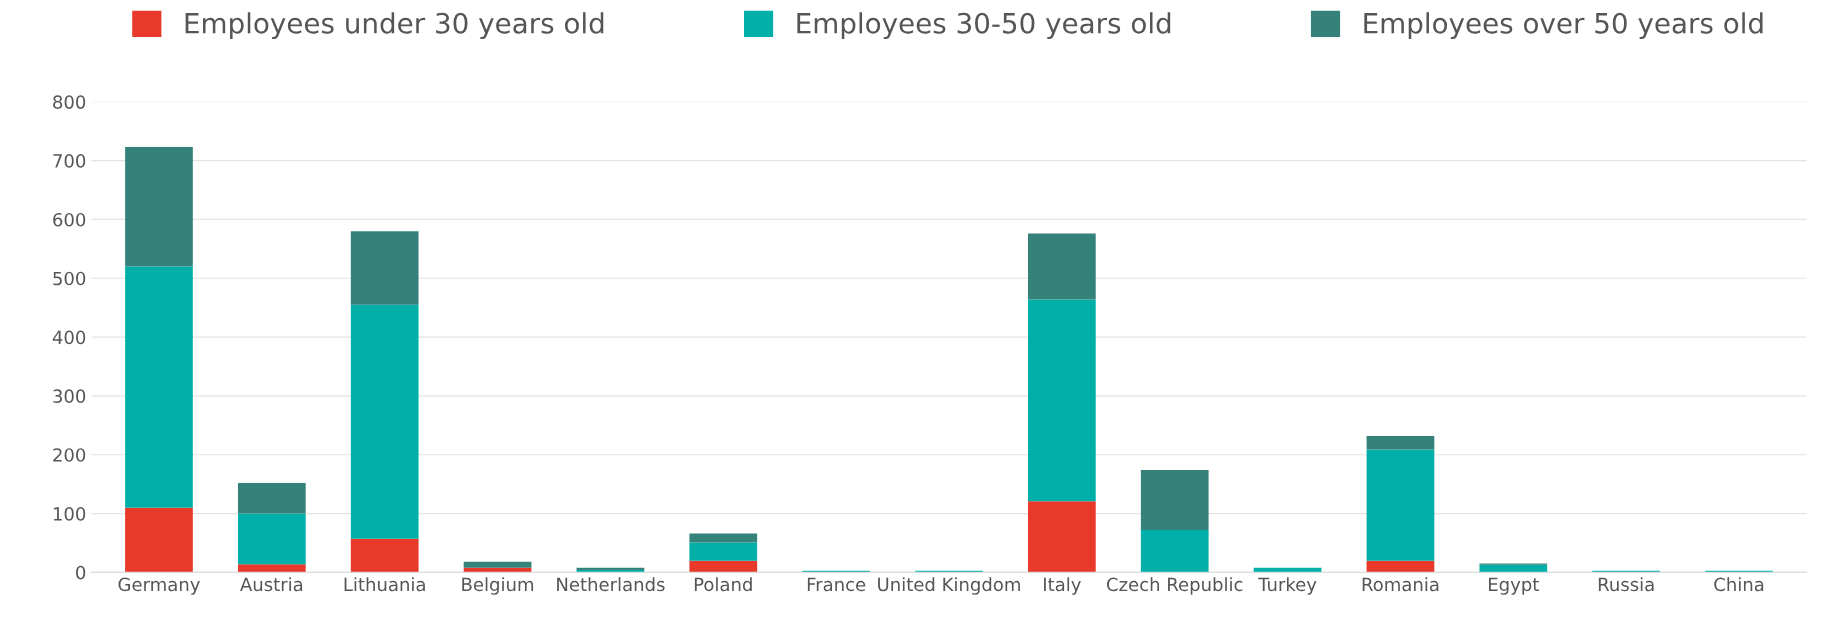 This screenshot has width=1825, height=636. I want to click on y-tick-label: 400, so click(69, 337).